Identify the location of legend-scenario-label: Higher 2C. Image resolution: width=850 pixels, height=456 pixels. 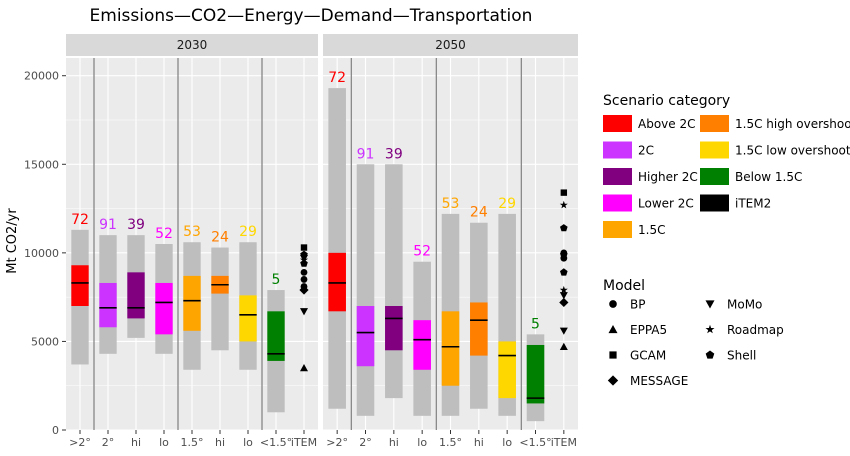
(668, 177).